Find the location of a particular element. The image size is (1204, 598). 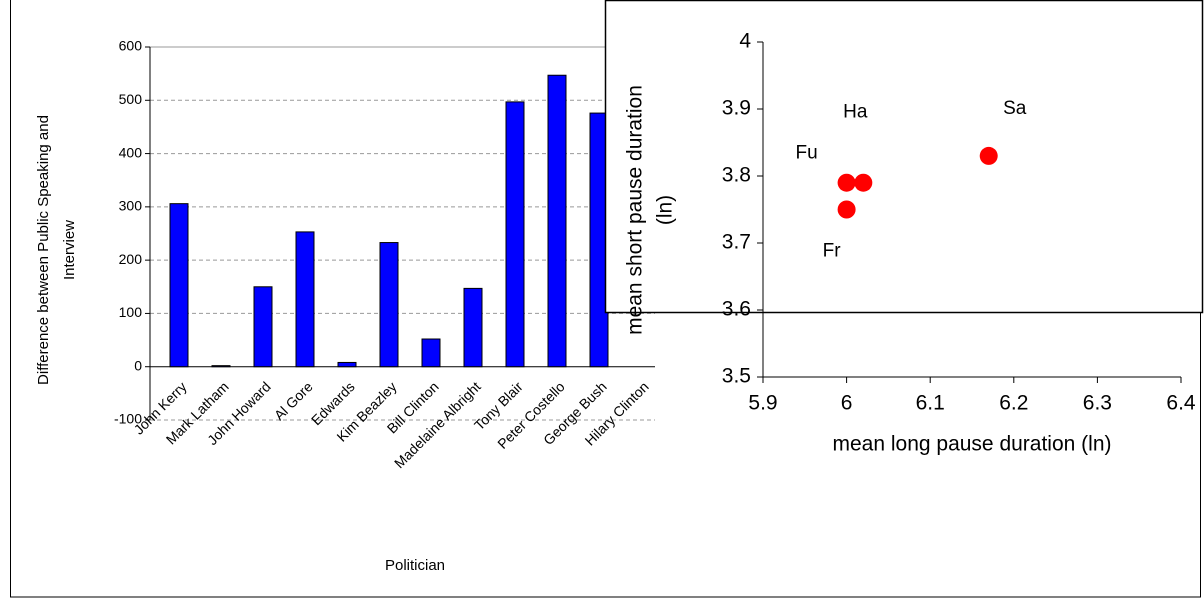

point-label: Fr is located at coordinates (832, 251).